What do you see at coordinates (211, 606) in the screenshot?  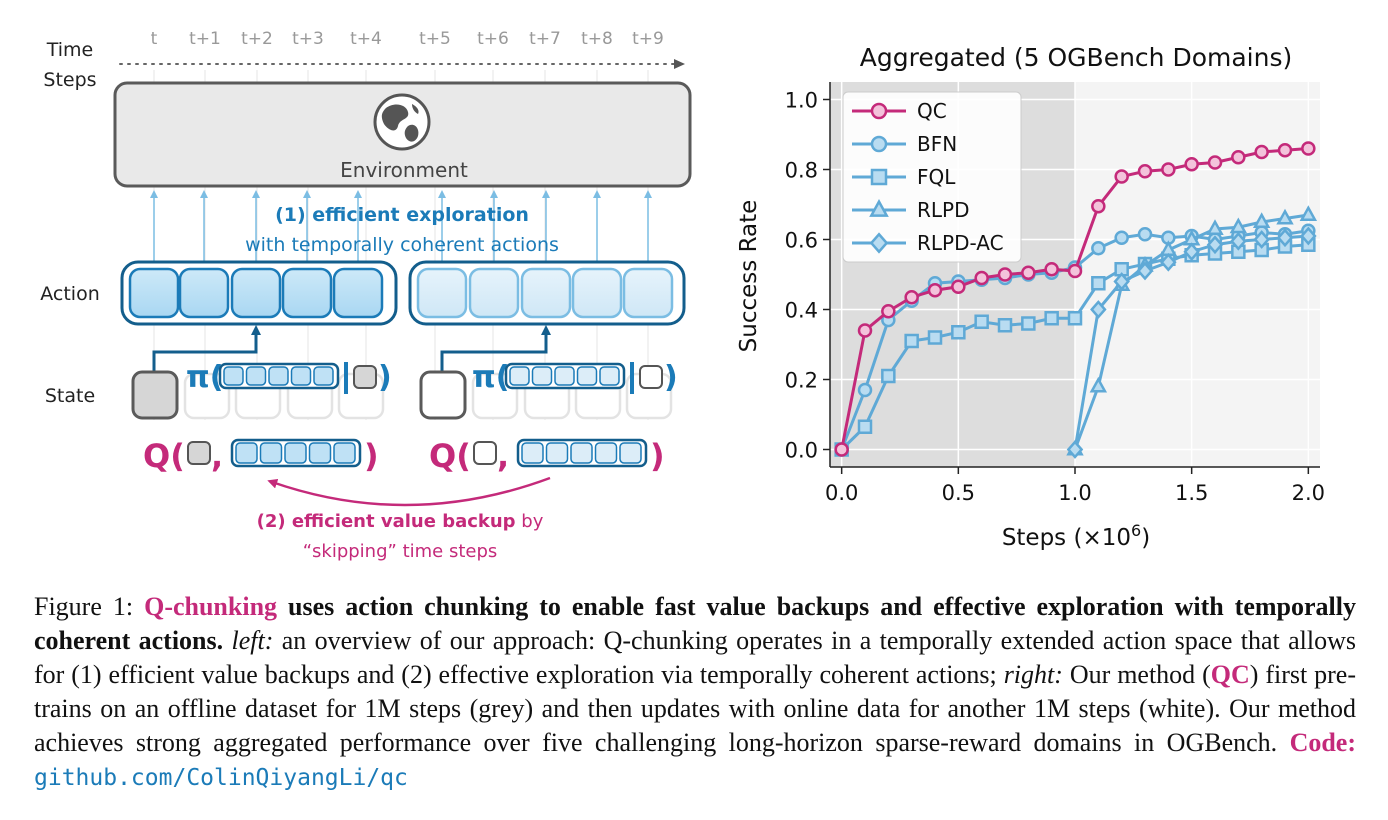 I see `caption-method: Q-chunking` at bounding box center [211, 606].